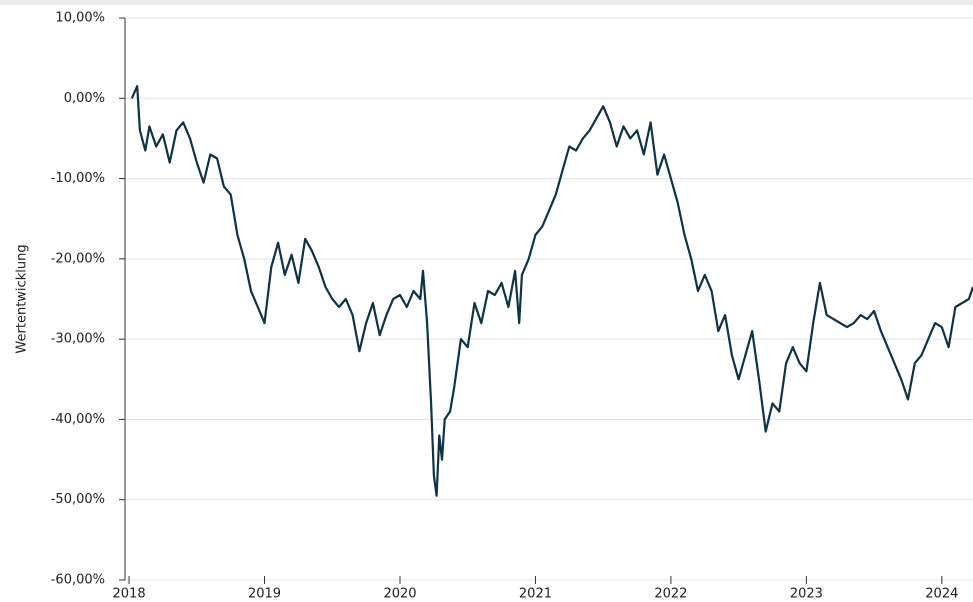 This screenshot has height=602, width=973. Describe the element at coordinates (22, 298) in the screenshot. I see `y-axis-label: Wertentwicklung` at that location.